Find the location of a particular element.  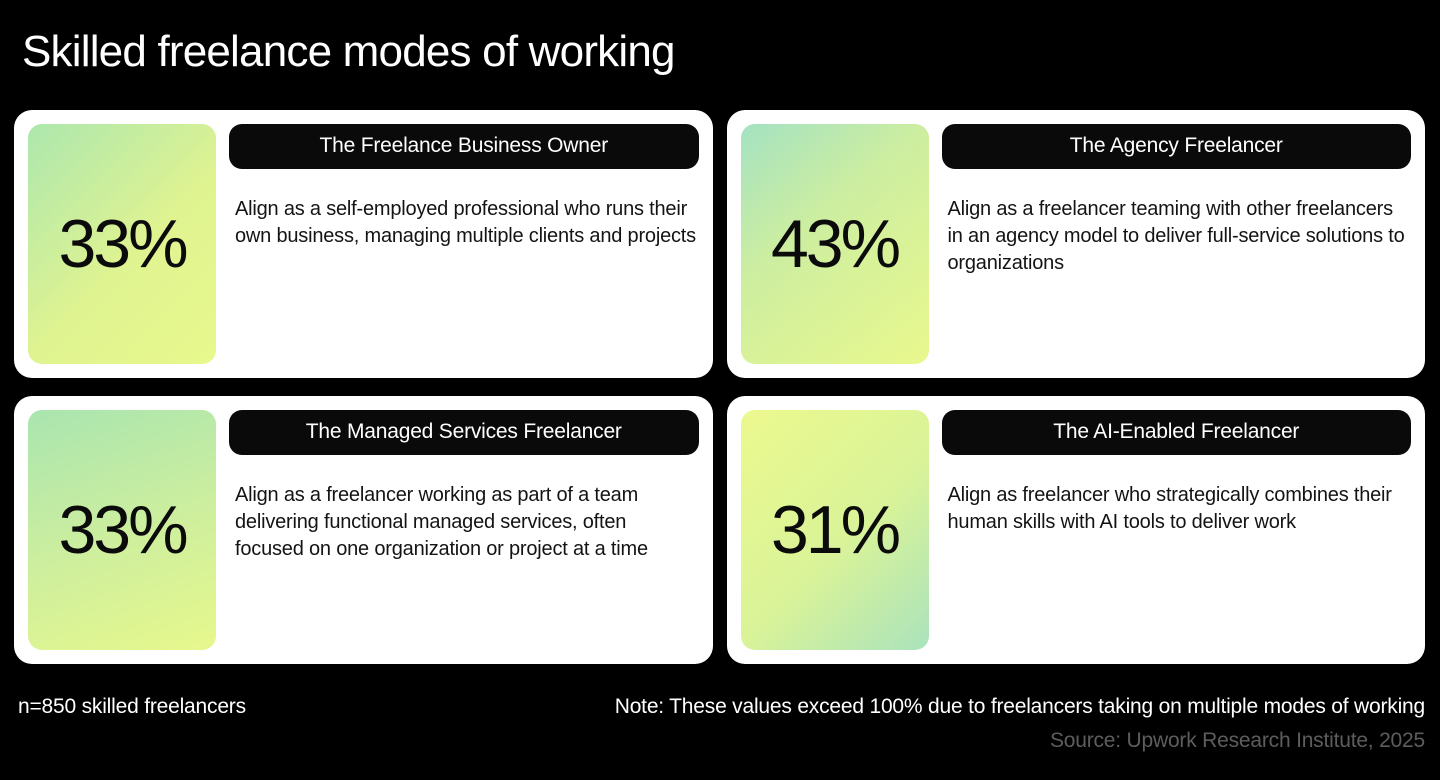

percent-value: 43% is located at coordinates (835, 243).